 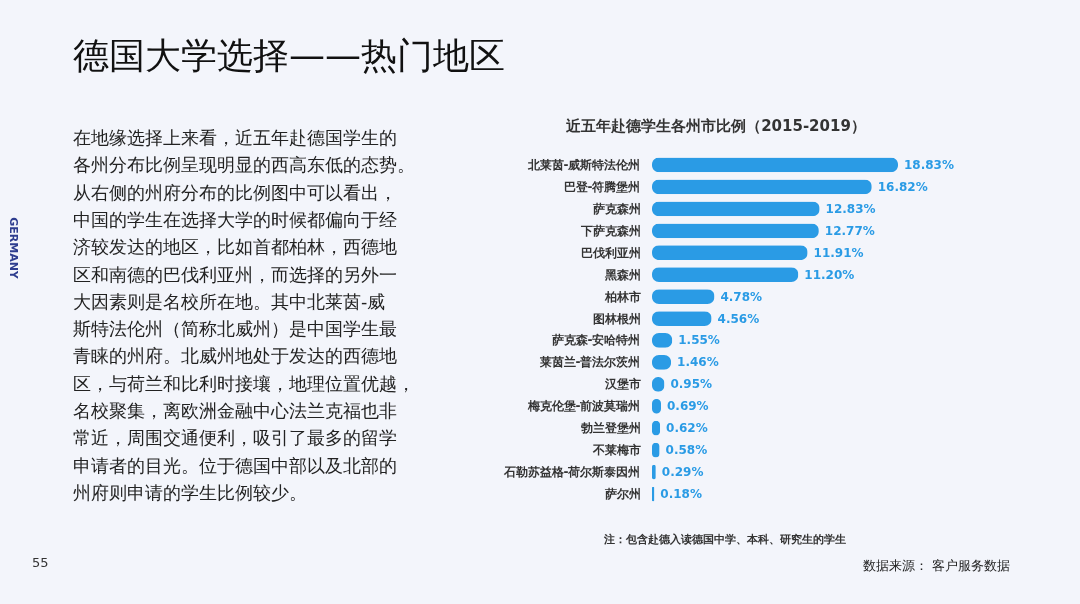 What do you see at coordinates (741, 296) in the screenshot?
I see `data-label: 4.78%` at bounding box center [741, 296].